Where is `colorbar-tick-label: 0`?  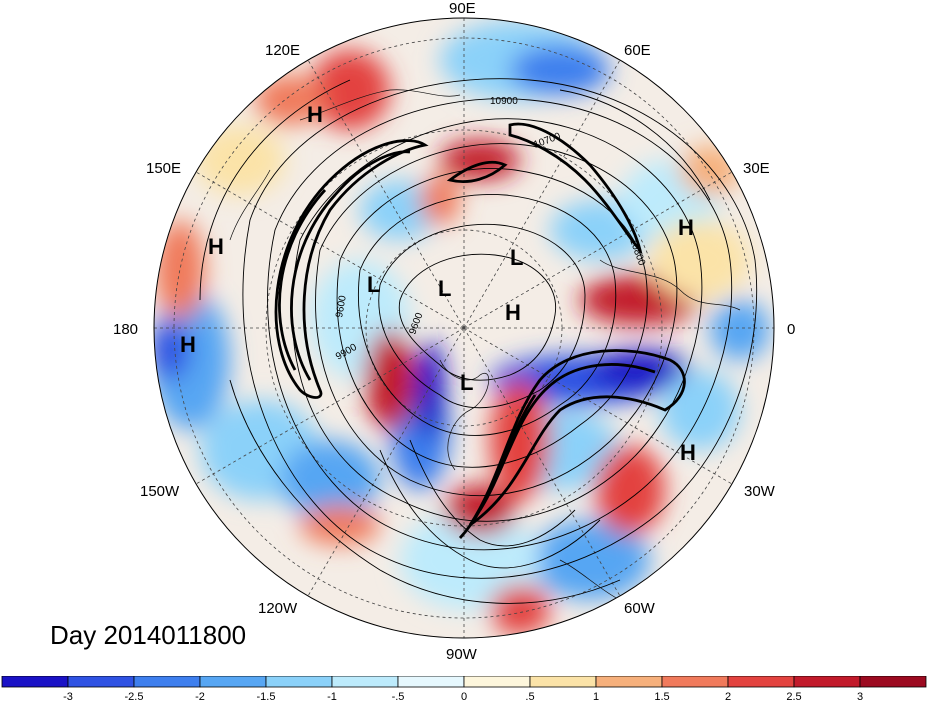 colorbar-tick-label: 0 is located at coordinates (464, 696).